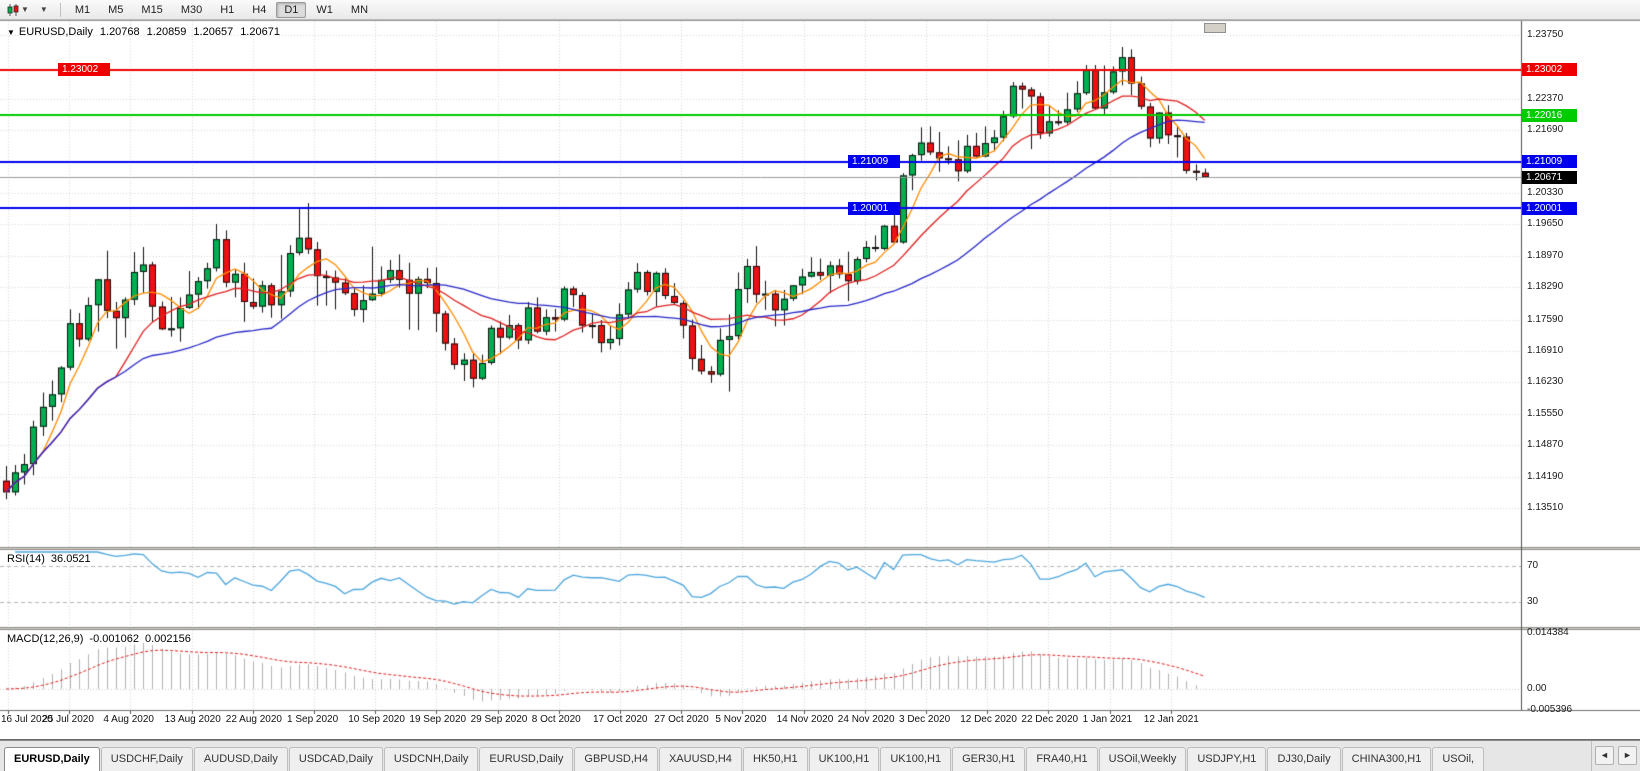  Describe the element at coordinates (1386, 759) in the screenshot. I see `chart-tab: CHINA300,H1` at that location.